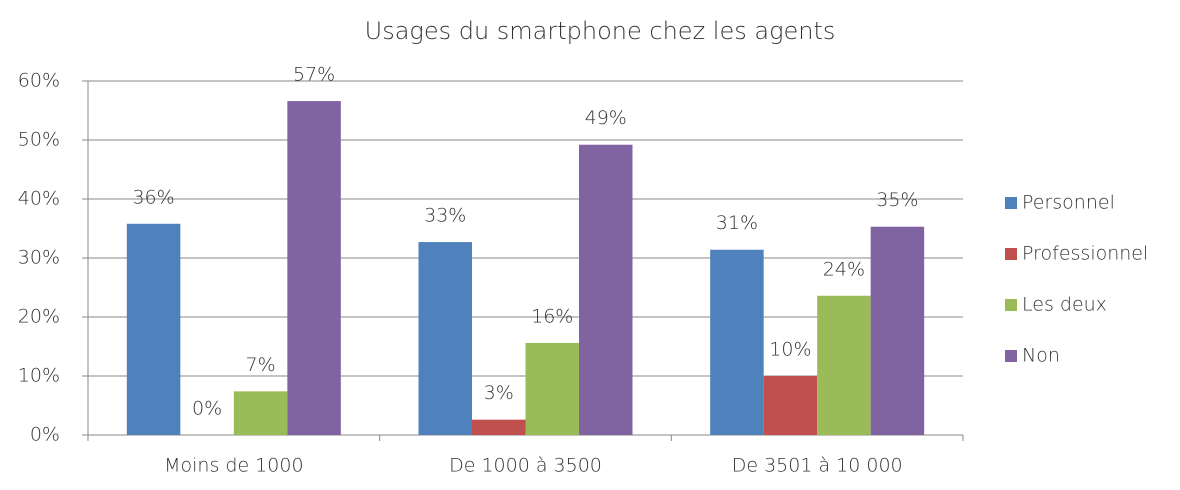 Image resolution: width=1180 pixels, height=490 pixels. What do you see at coordinates (1041, 356) in the screenshot?
I see `legend-label: Non` at bounding box center [1041, 356].